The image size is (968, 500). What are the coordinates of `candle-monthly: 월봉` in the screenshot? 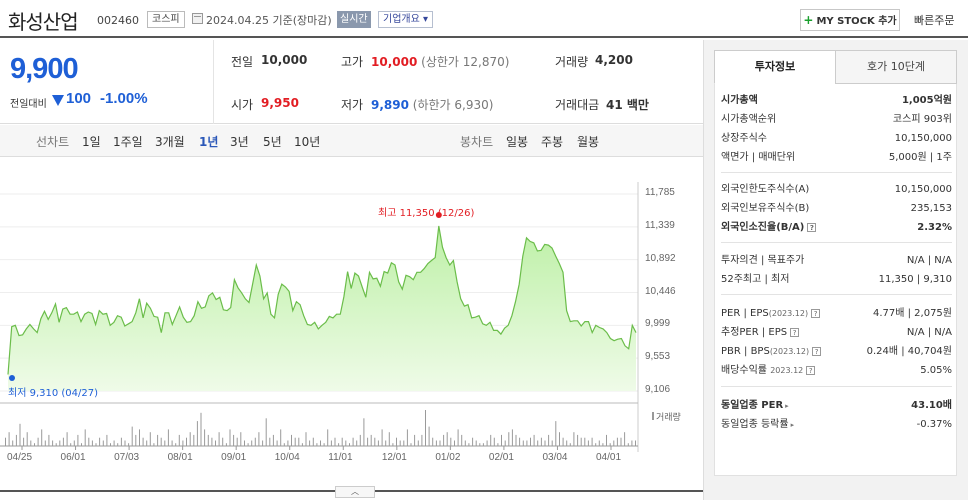 It's located at (588, 142).